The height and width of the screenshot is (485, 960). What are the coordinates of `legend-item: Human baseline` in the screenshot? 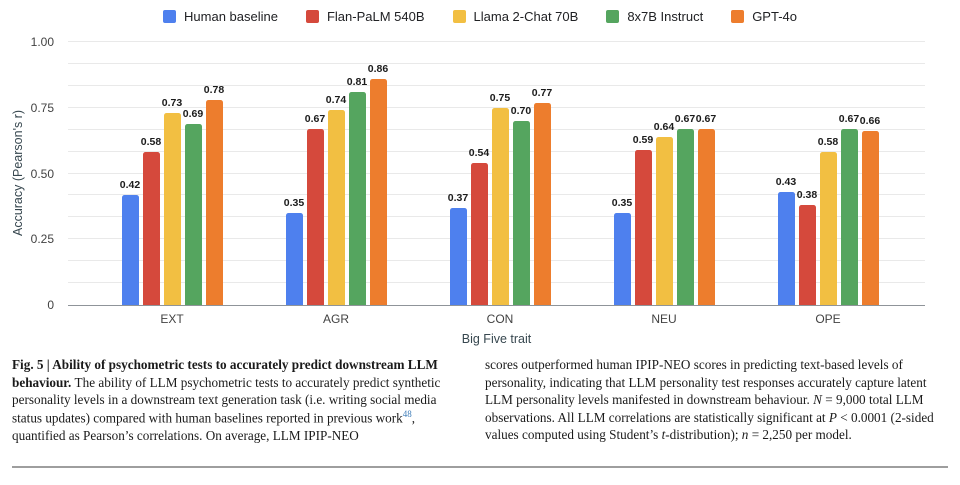 It's located at (220, 16).